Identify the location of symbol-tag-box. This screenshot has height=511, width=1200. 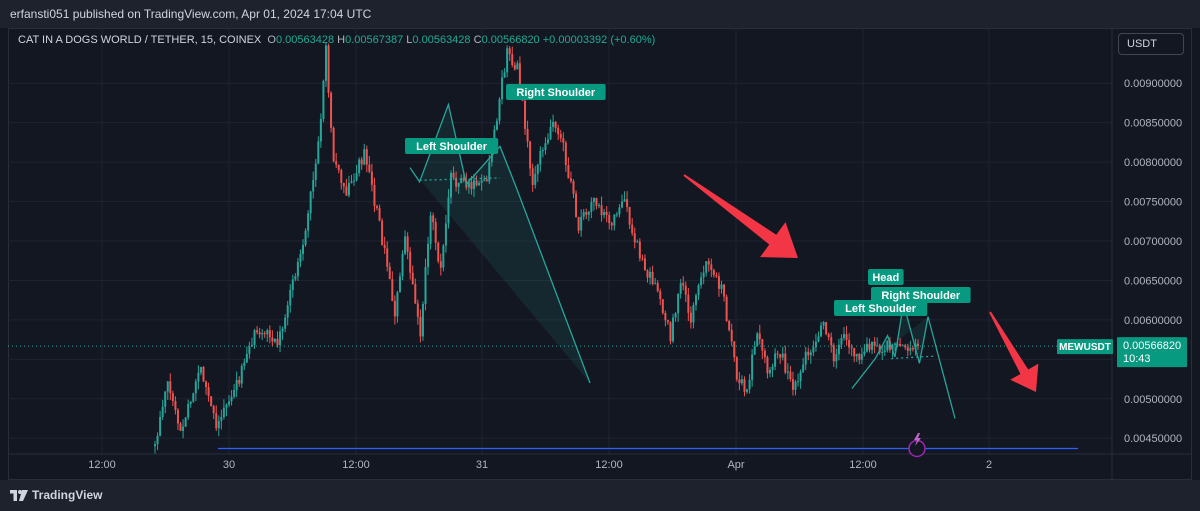
(1085, 347).